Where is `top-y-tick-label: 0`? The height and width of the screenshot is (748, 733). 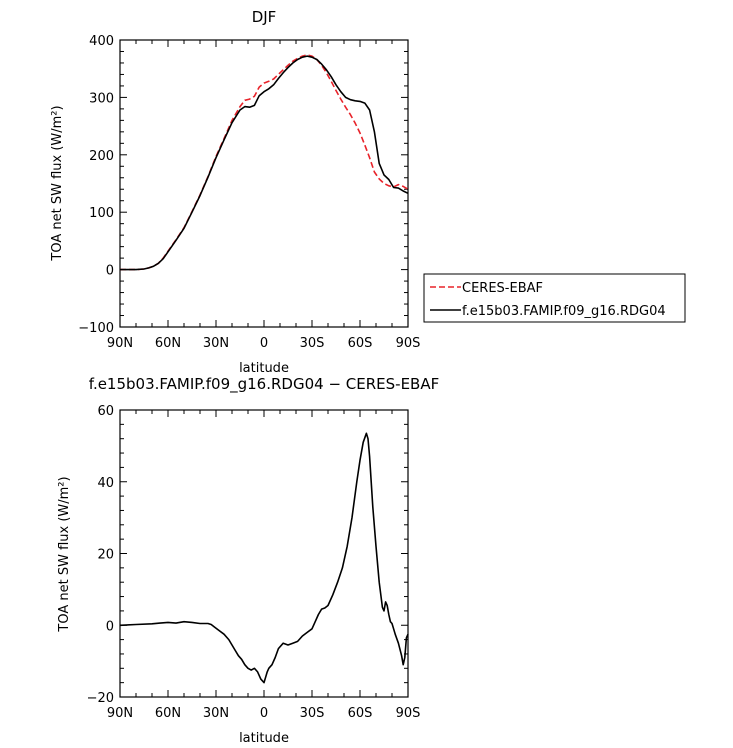 top-y-tick-label: 0 is located at coordinates (110, 271).